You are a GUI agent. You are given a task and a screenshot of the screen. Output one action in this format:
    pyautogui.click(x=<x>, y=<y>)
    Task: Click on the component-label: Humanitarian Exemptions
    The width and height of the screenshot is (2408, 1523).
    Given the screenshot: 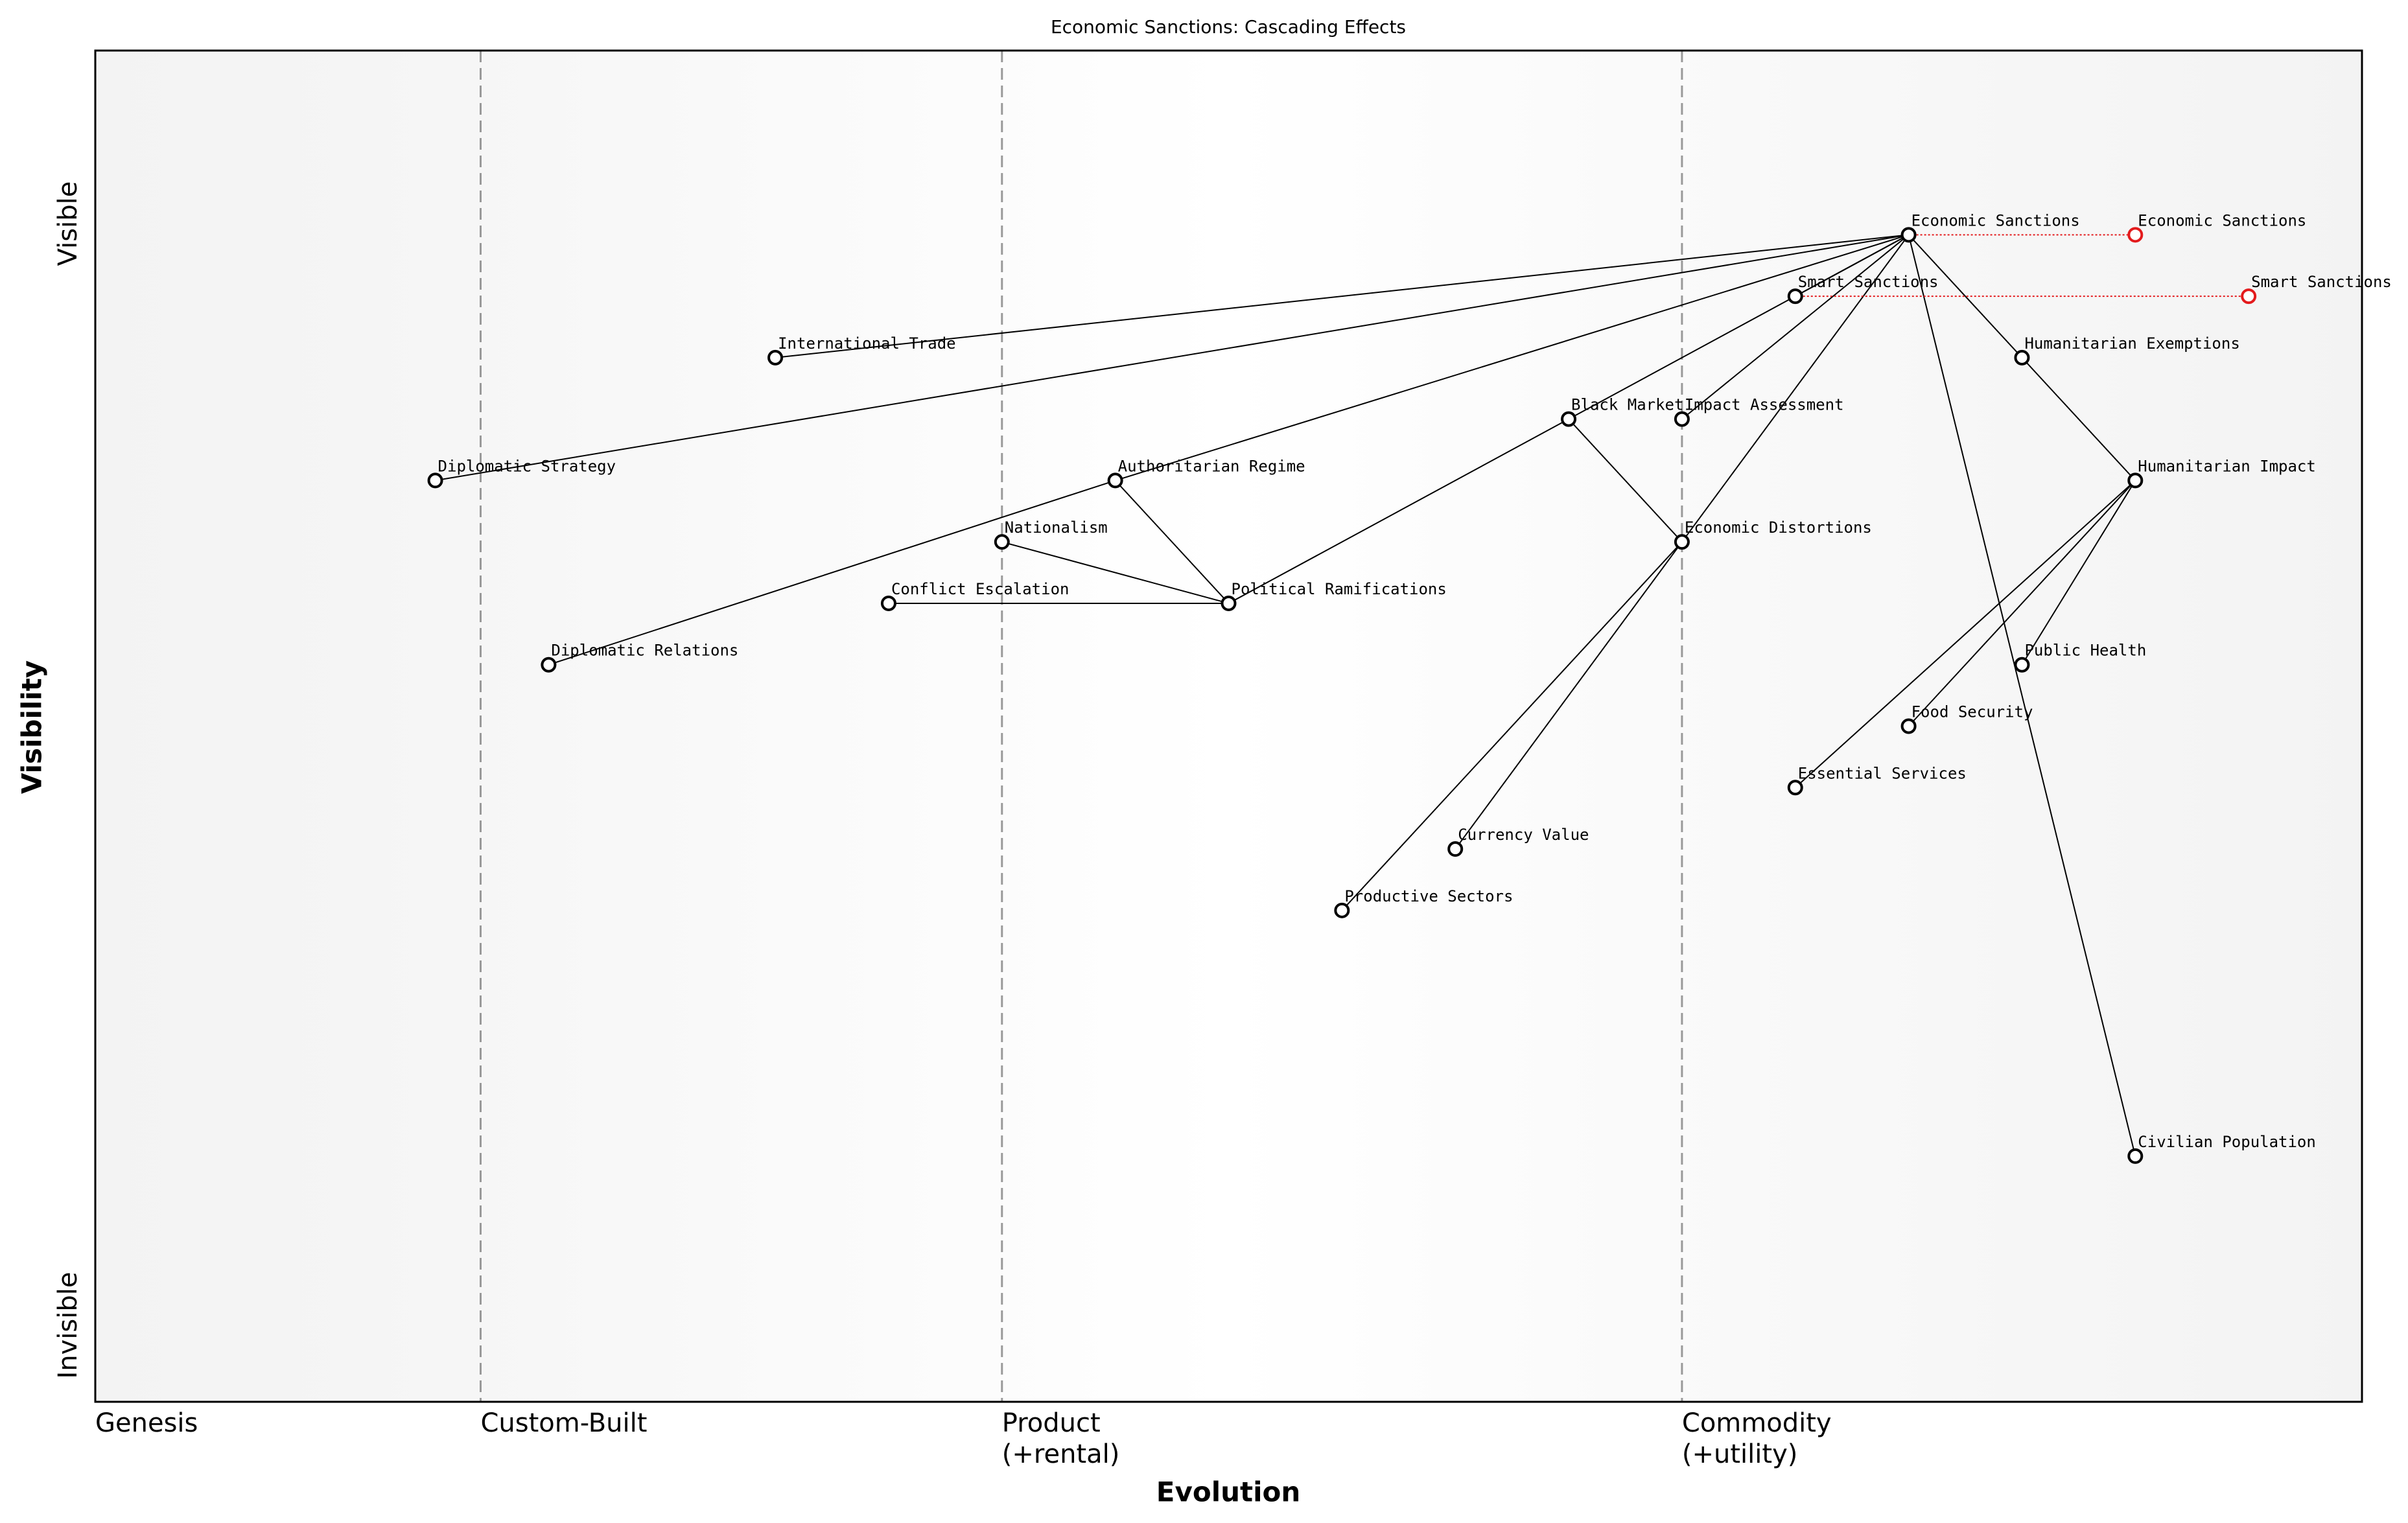 What is the action you would take?
    pyautogui.click(x=2131, y=343)
    